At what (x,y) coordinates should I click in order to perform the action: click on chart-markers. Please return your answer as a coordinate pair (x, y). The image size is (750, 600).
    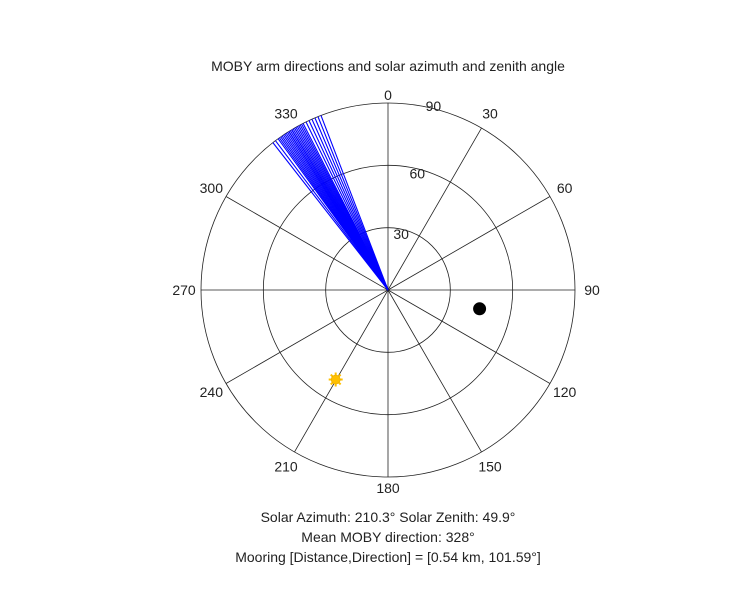
    Looking at the image, I should click on (407, 344).